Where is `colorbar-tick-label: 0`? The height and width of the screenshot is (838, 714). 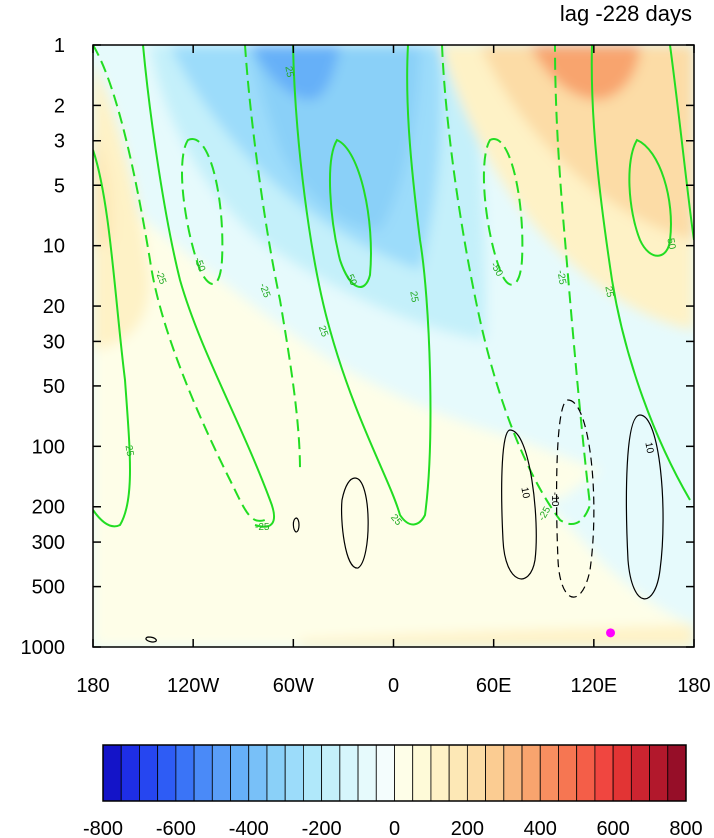 colorbar-tick-label: 0 is located at coordinates (394, 828).